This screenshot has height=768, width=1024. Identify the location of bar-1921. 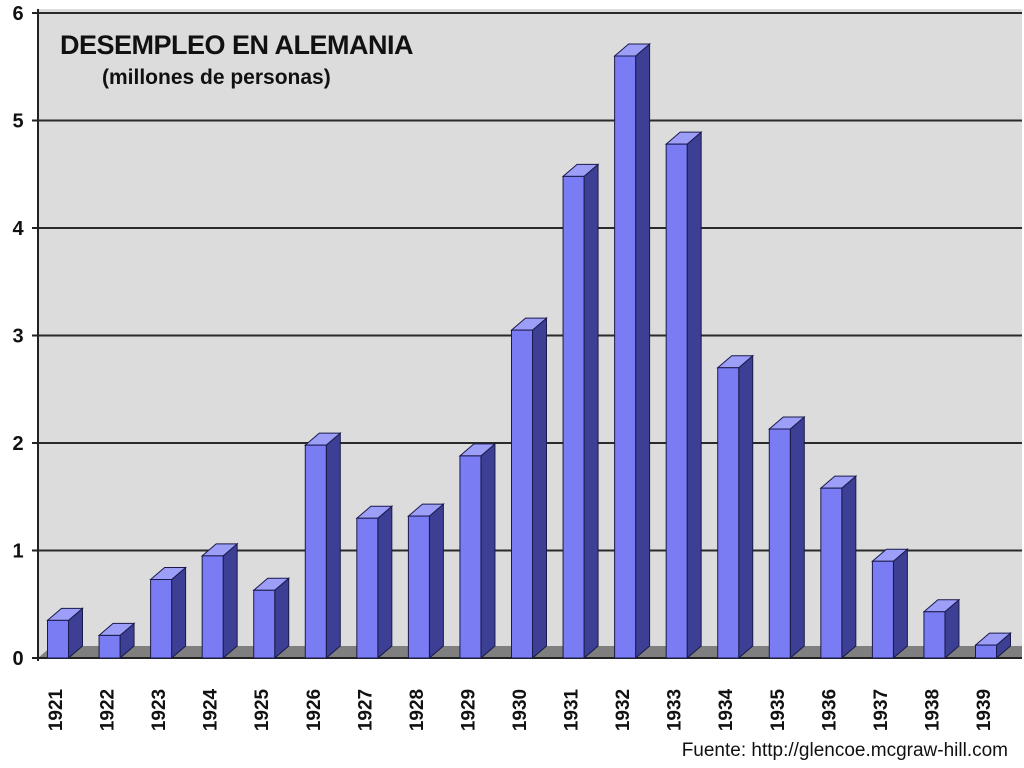
(65, 633).